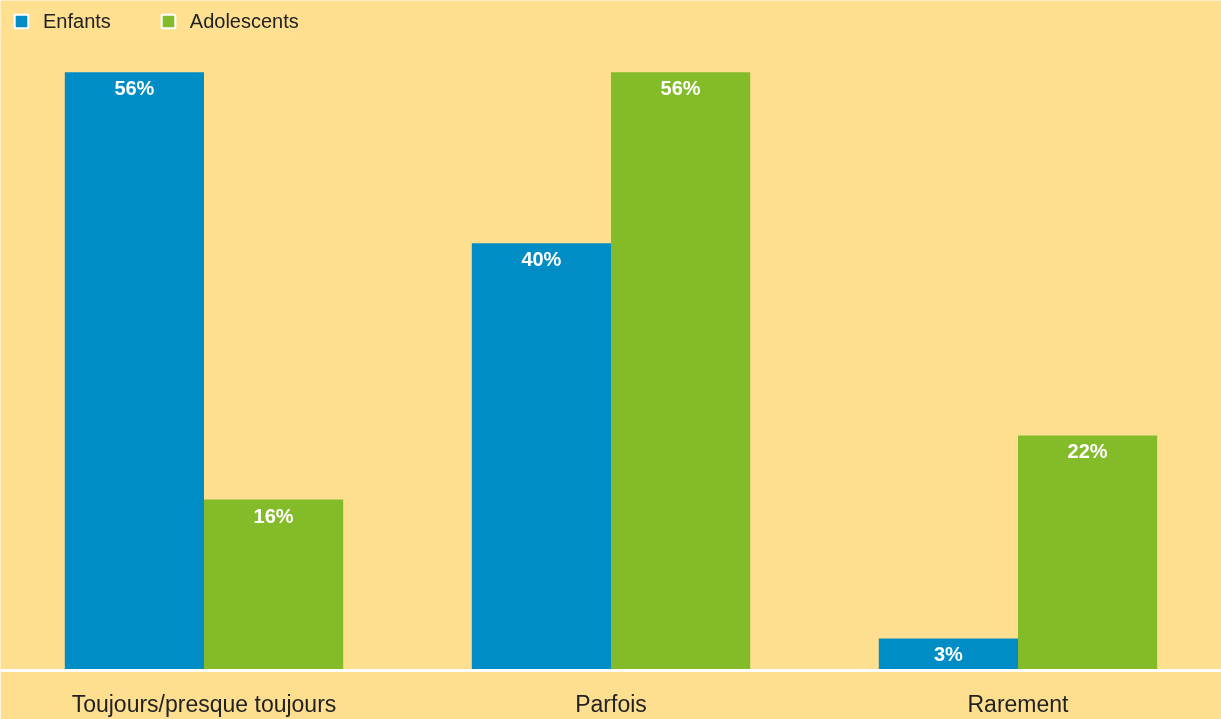 This screenshot has height=719, width=1221. What do you see at coordinates (541, 259) in the screenshot?
I see `data-label: 40%` at bounding box center [541, 259].